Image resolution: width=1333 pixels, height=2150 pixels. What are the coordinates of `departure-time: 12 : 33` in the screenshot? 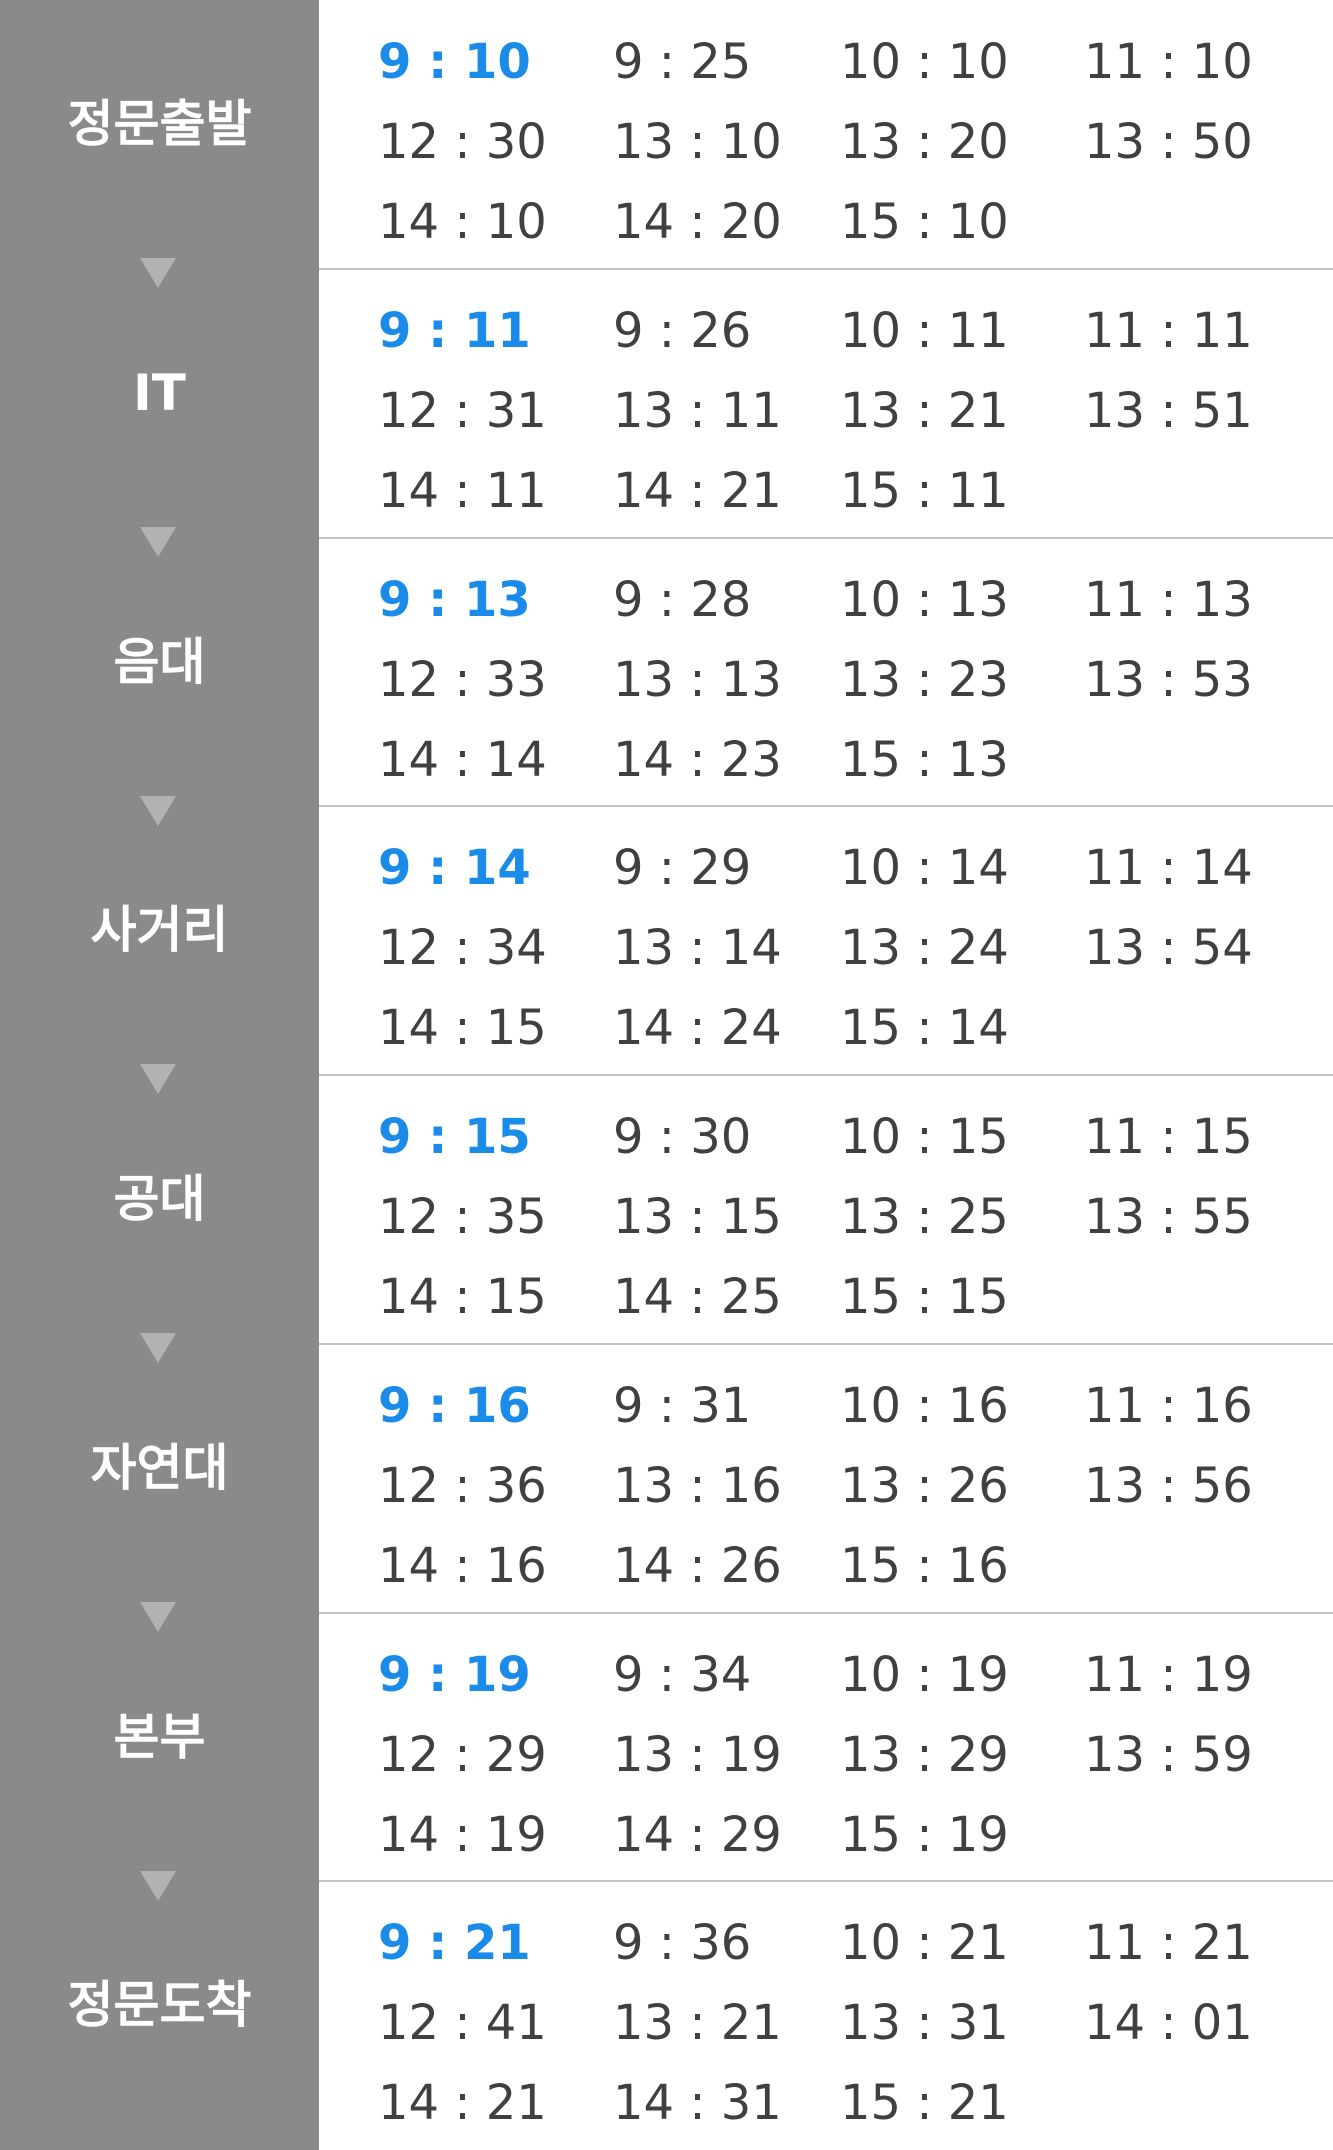 It's located at (462, 679).